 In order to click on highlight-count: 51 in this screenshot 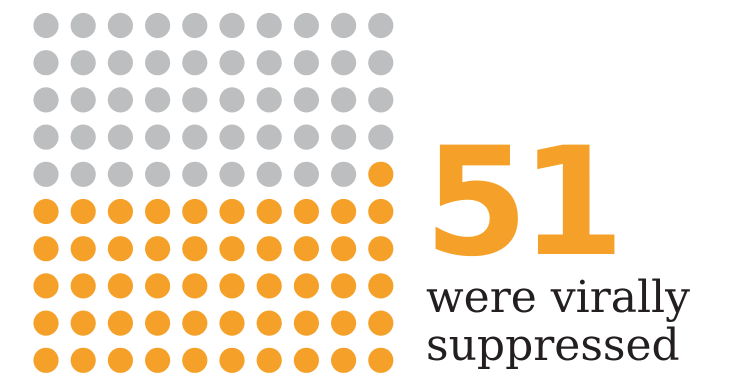, I will do `click(524, 203)`.